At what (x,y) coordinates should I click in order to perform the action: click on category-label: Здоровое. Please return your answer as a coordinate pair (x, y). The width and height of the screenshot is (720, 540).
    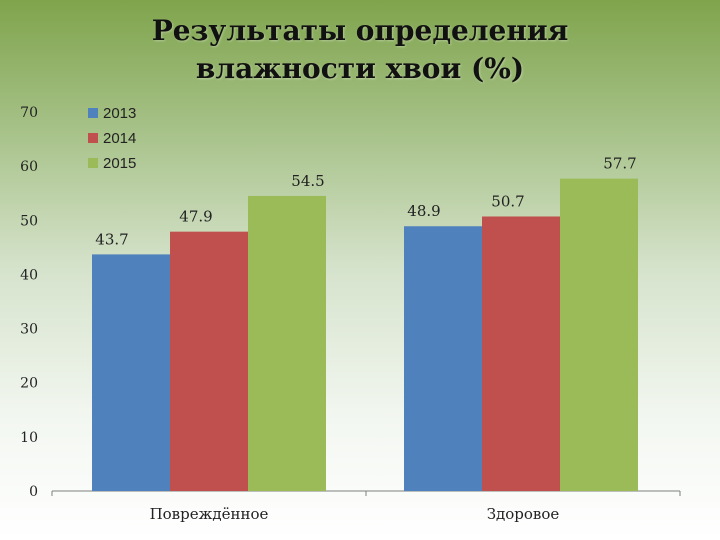
    Looking at the image, I should click on (523, 514).